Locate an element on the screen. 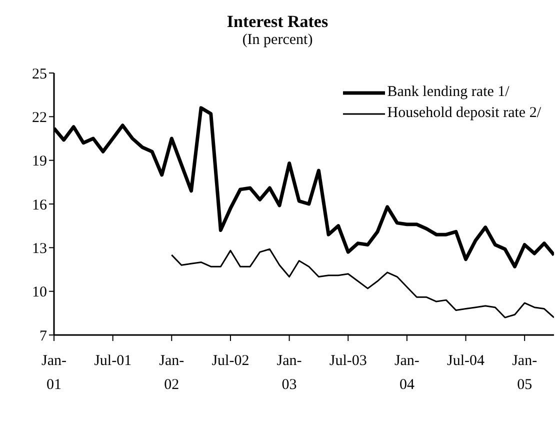  x-tick-label: Jan- 01 is located at coordinates (54, 373).